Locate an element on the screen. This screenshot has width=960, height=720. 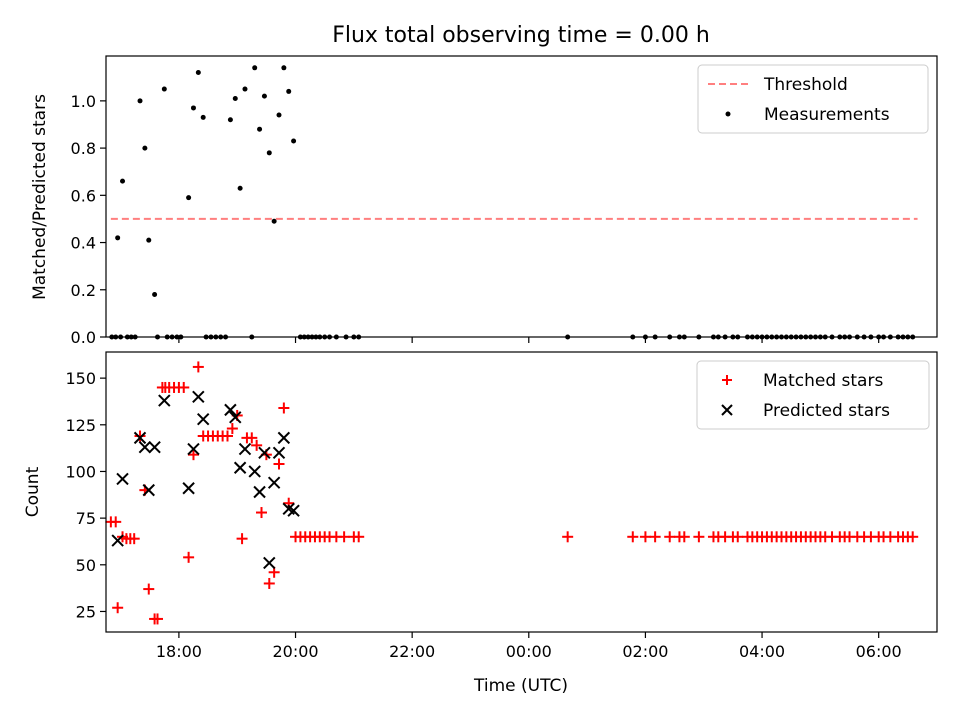
y-tick-label: 100 is located at coordinates (80, 471).